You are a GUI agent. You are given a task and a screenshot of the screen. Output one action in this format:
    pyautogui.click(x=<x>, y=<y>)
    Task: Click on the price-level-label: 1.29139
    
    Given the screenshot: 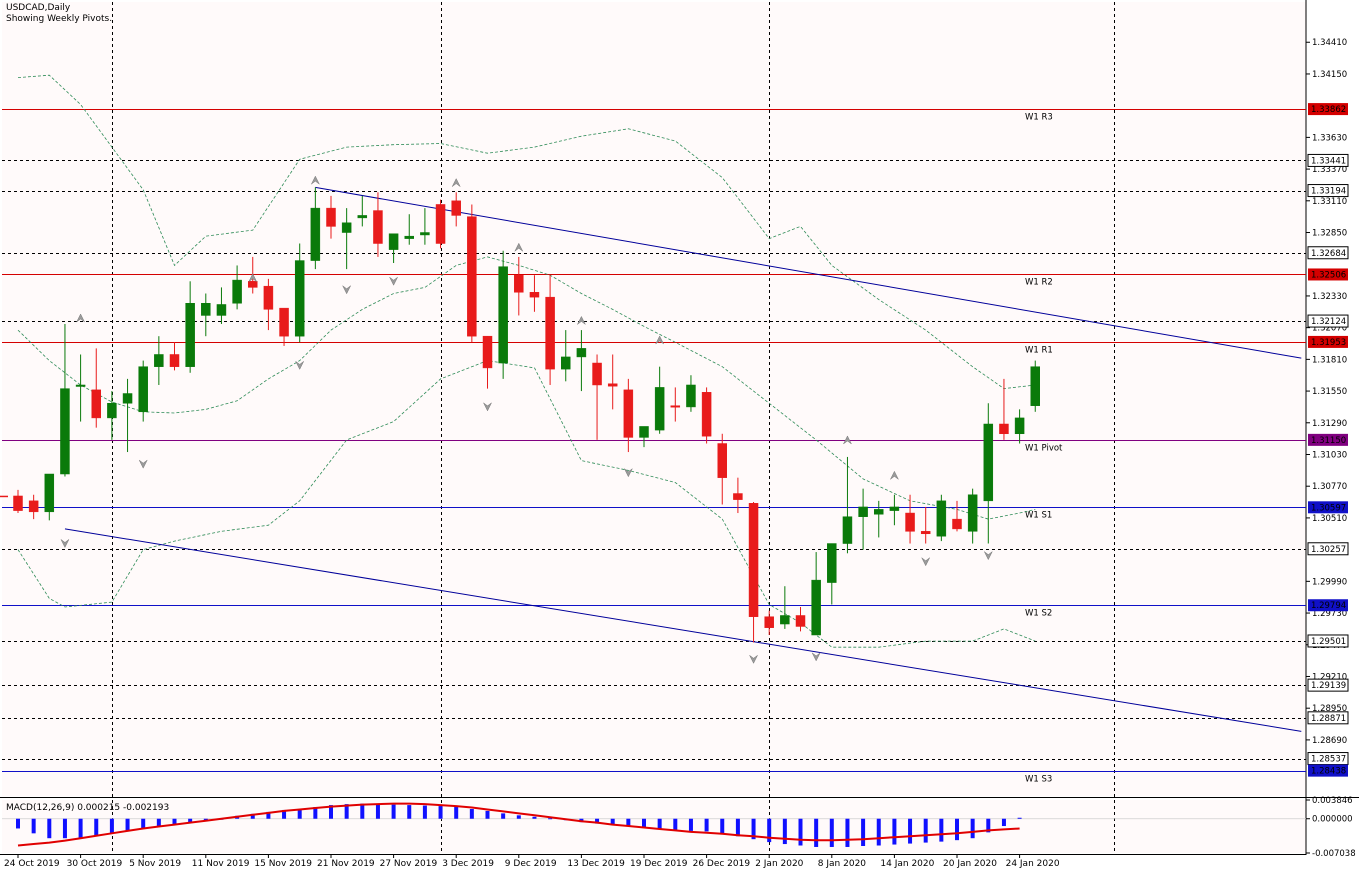 What is the action you would take?
    pyautogui.click(x=1328, y=686)
    